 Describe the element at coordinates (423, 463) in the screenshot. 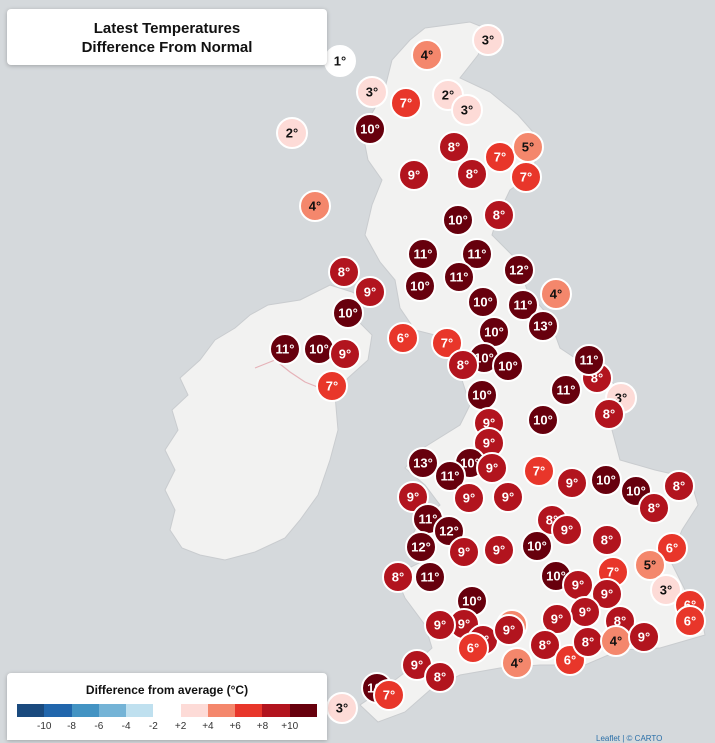

I see `station-marker: 13°` at that location.